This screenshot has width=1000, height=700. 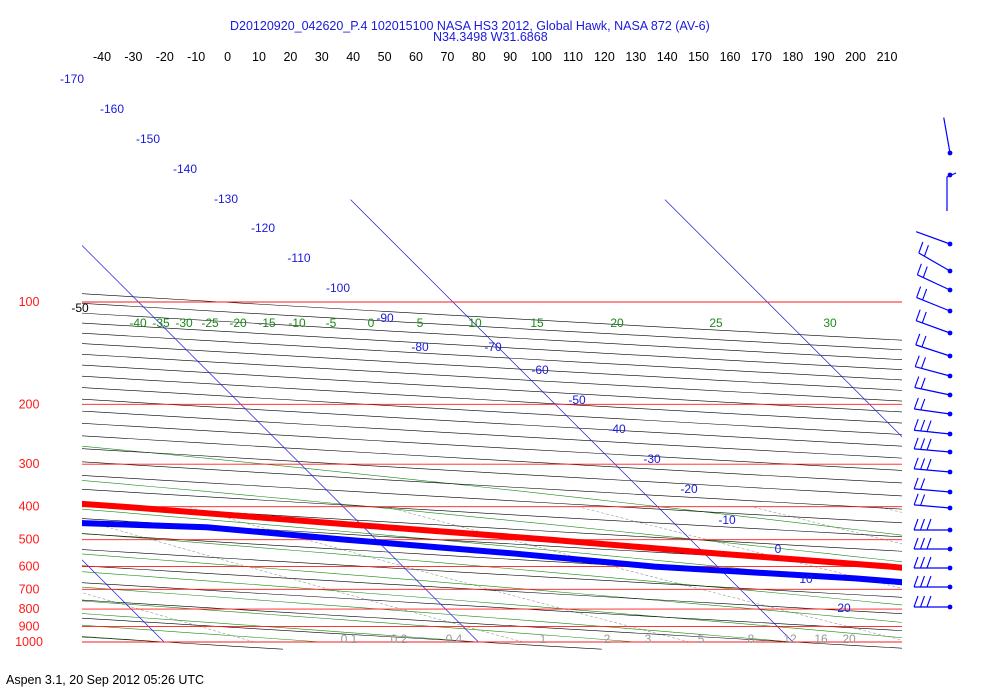 What do you see at coordinates (607, 639) in the screenshot?
I see `mixing-ratio-label: 2` at bounding box center [607, 639].